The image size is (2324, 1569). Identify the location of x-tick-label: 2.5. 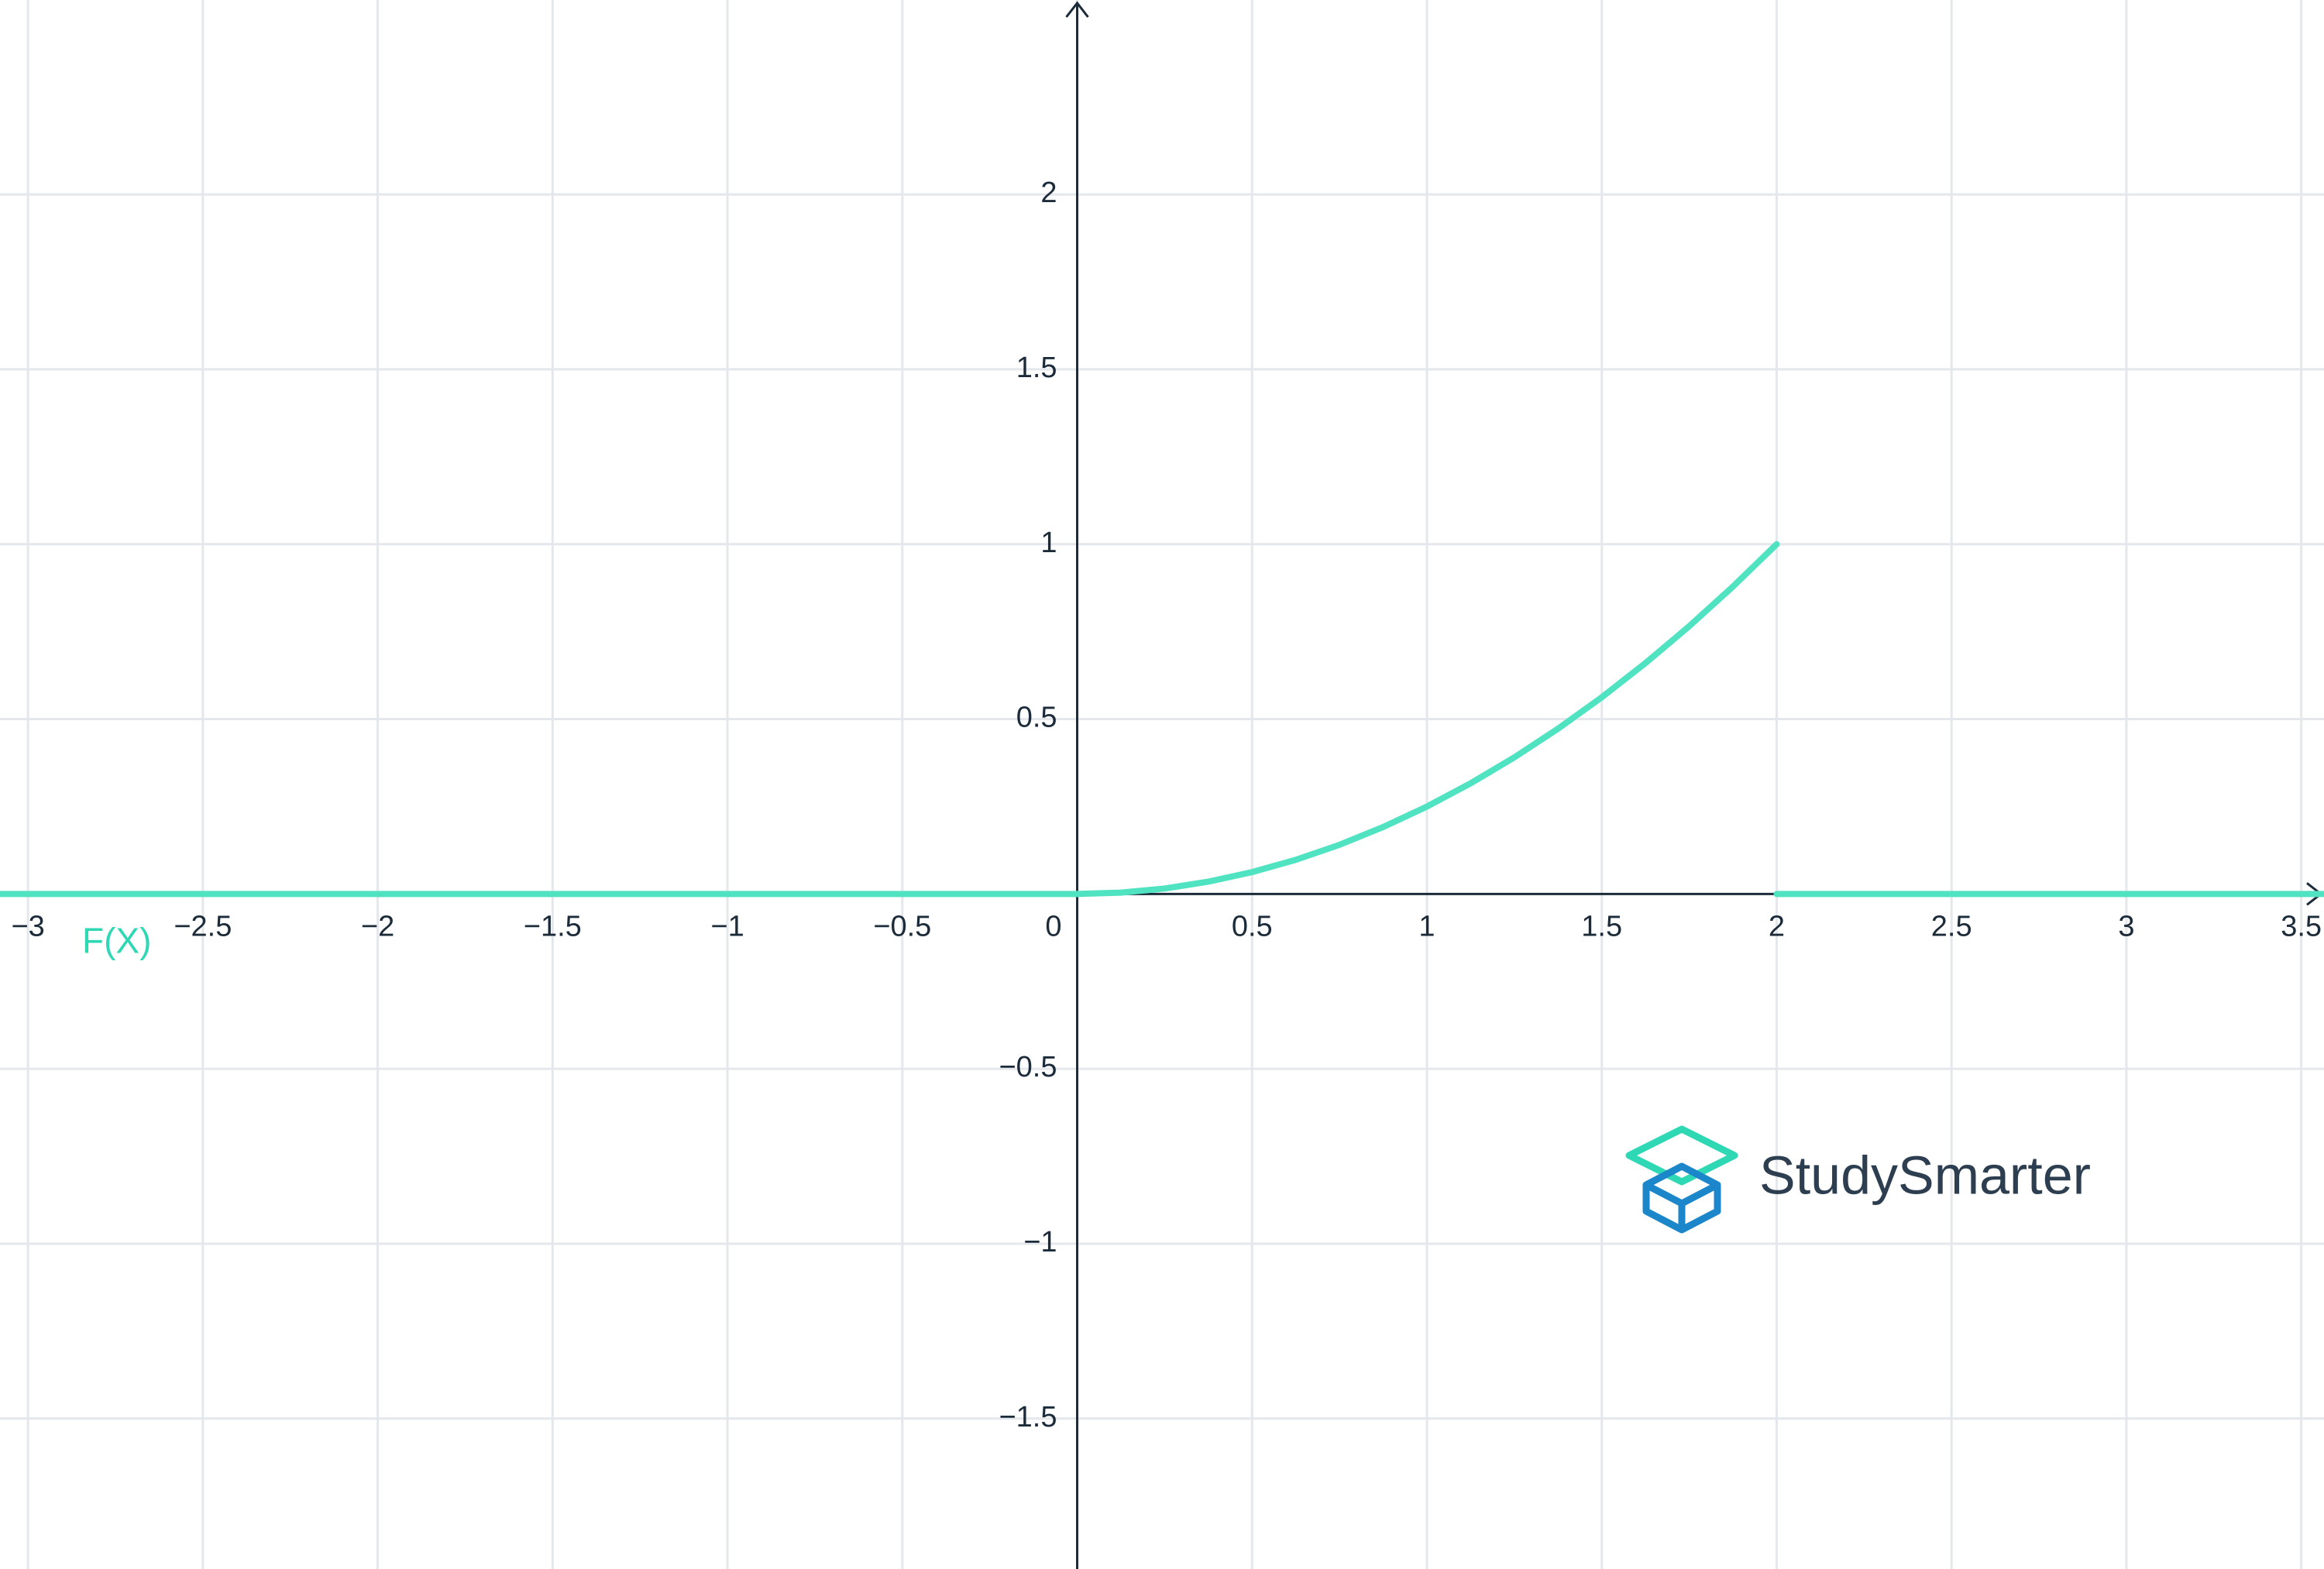
(1951, 926).